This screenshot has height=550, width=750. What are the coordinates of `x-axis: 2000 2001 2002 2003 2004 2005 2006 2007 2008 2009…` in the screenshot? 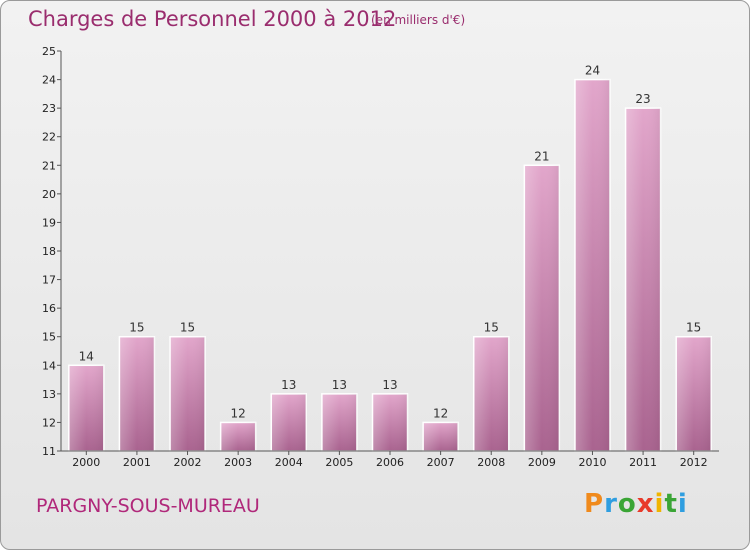 It's located at (390, 459).